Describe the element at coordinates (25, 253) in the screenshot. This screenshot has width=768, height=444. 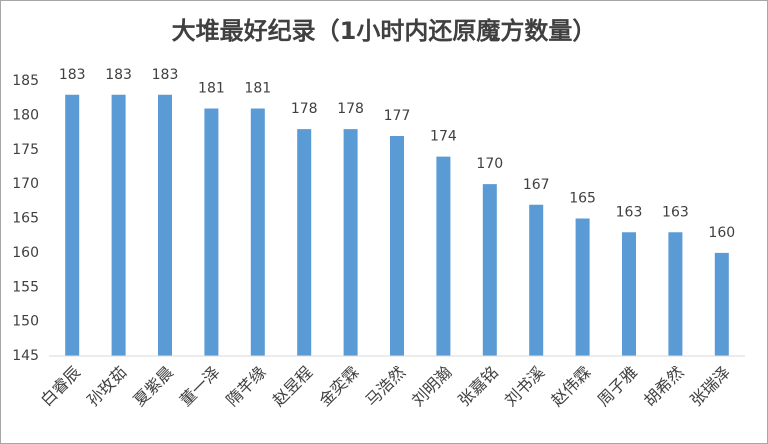
I see `y-tick-label: 160` at that location.